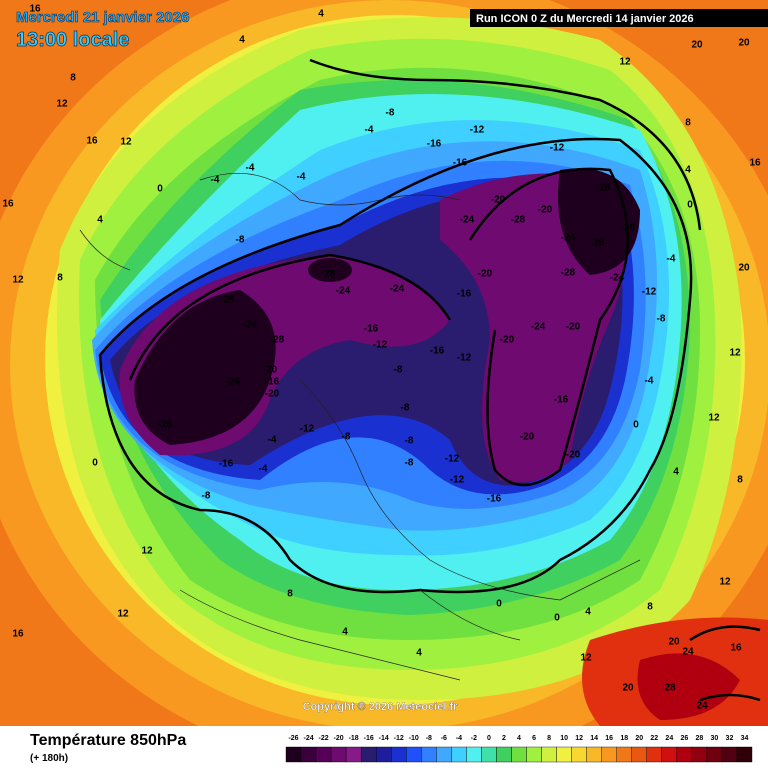 This screenshot has height=768, width=768. Describe the element at coordinates (444, 738) in the screenshot. I see `scale-label: -6` at that location.